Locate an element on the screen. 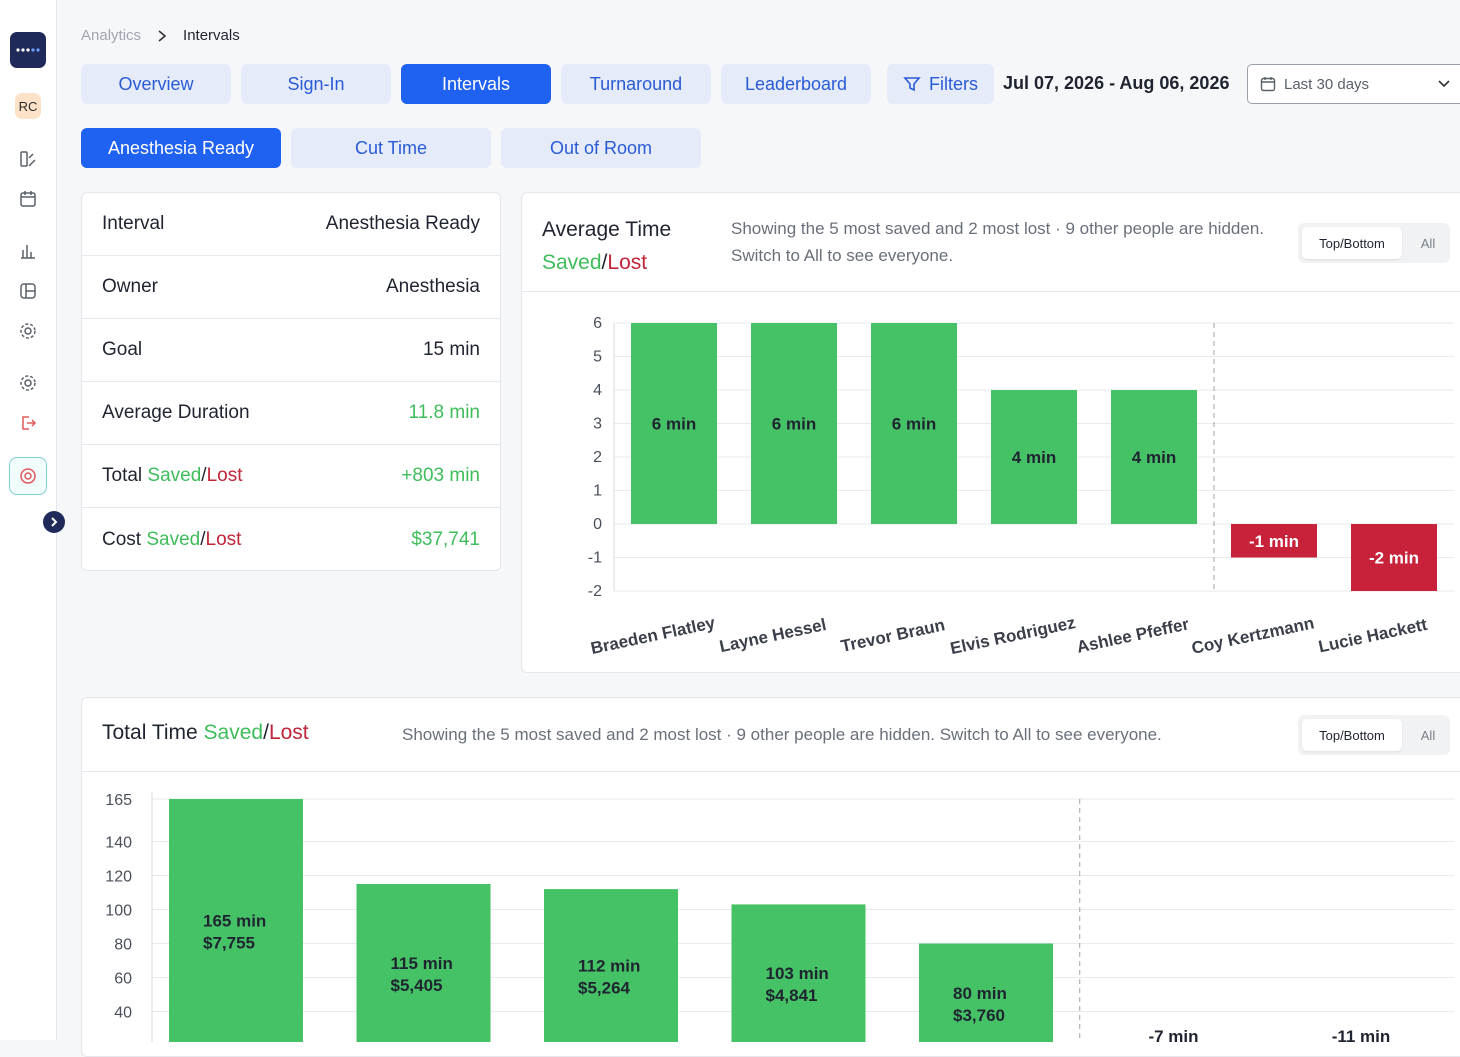  y-tick-label: 0 is located at coordinates (597, 524).